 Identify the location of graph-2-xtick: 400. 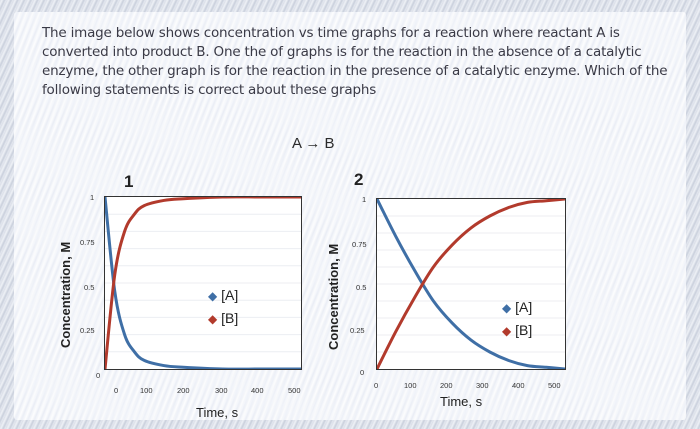
(518, 385).